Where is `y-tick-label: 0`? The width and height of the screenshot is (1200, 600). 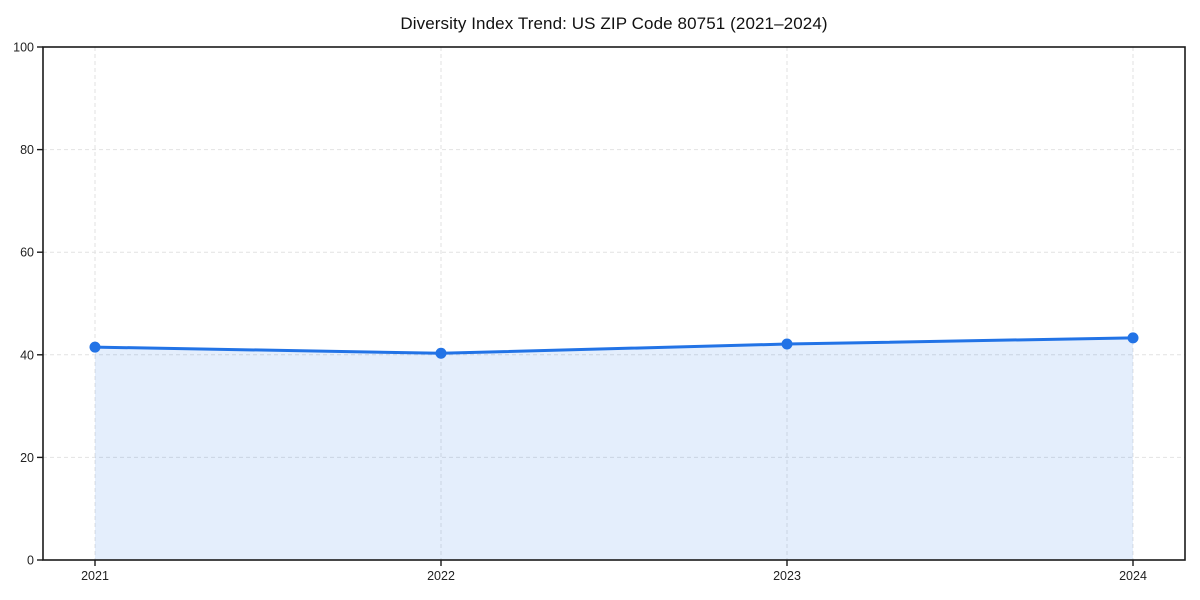 y-tick-label: 0 is located at coordinates (30, 561).